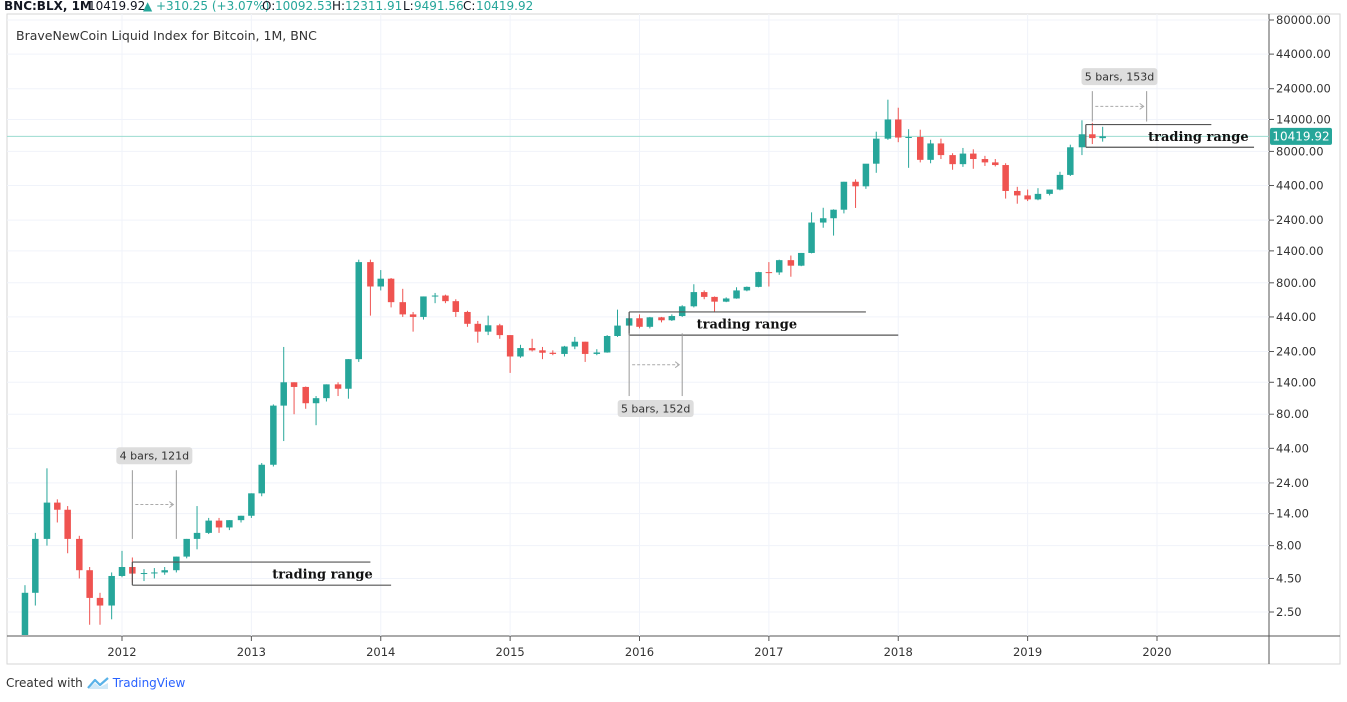 Image resolution: width=1347 pixels, height=702 pixels. I want to click on date-range-measure: 4 bars, 121d, so click(154, 493).